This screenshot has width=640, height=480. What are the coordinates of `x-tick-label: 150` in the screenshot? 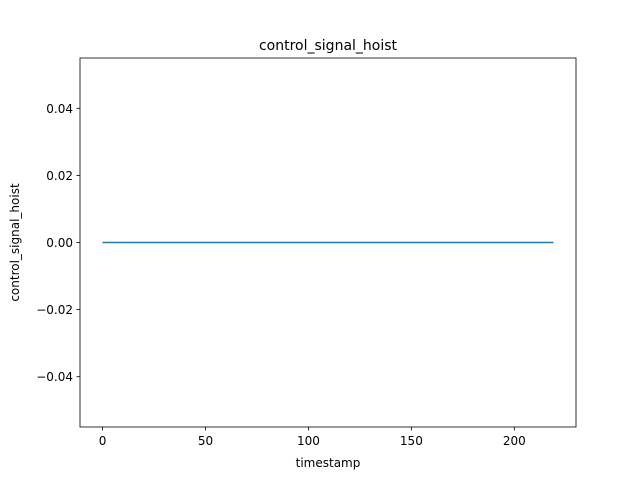 It's located at (411, 441).